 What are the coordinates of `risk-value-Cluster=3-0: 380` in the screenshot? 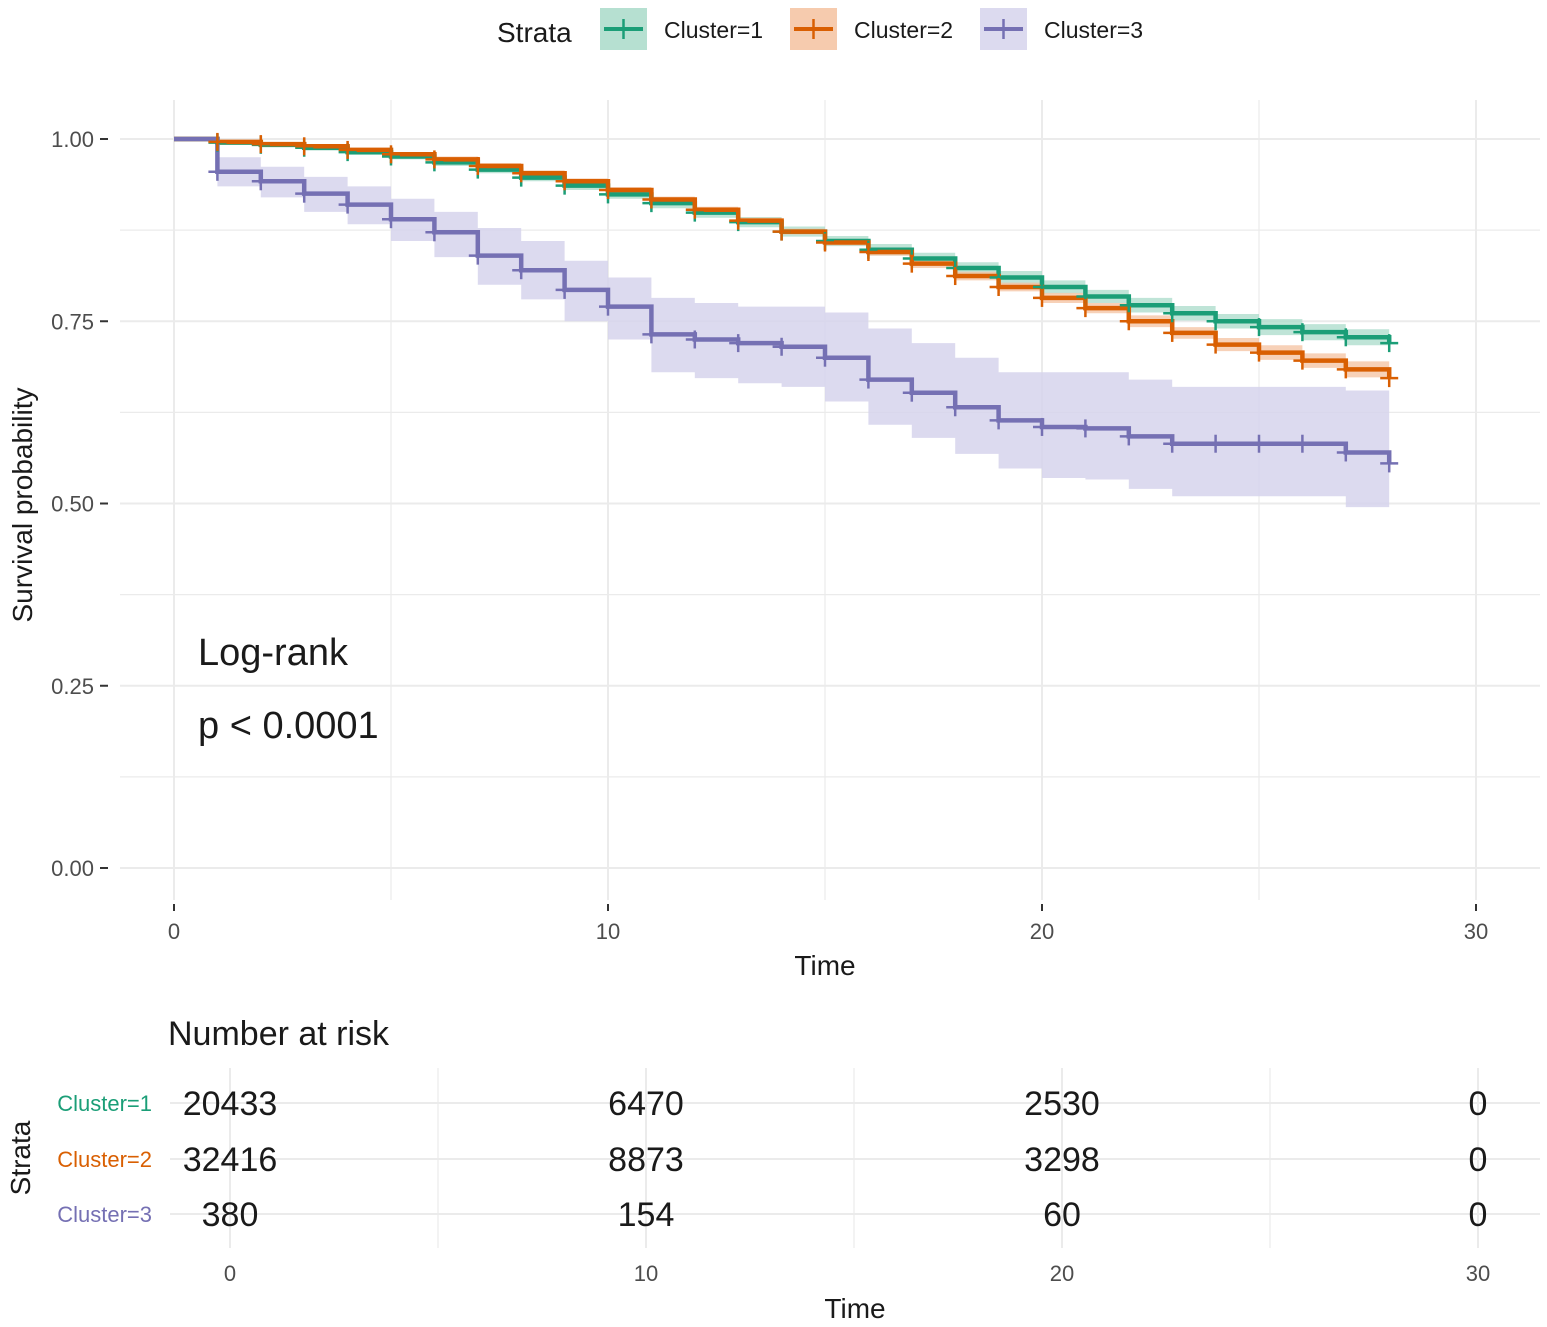 It's located at (230, 1215).